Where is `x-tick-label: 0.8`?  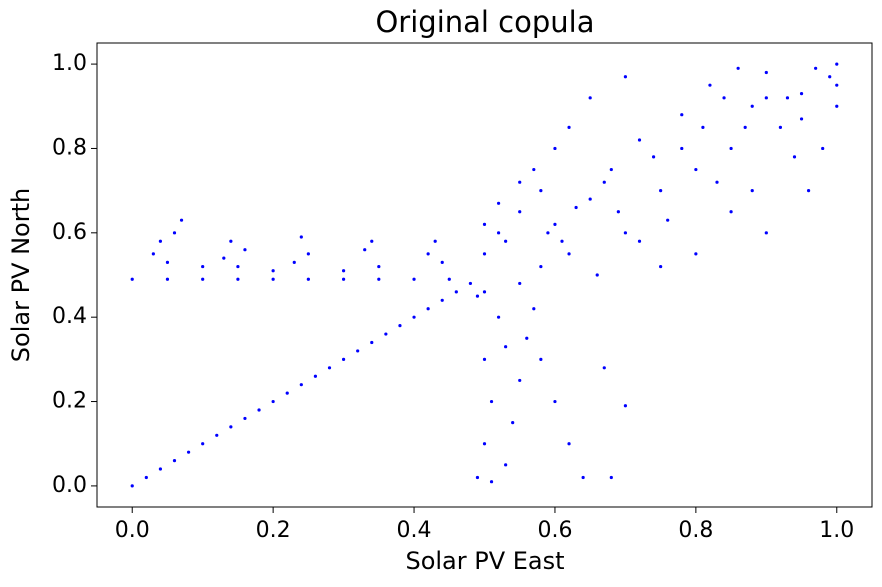
x-tick-label: 0.8 is located at coordinates (695, 530).